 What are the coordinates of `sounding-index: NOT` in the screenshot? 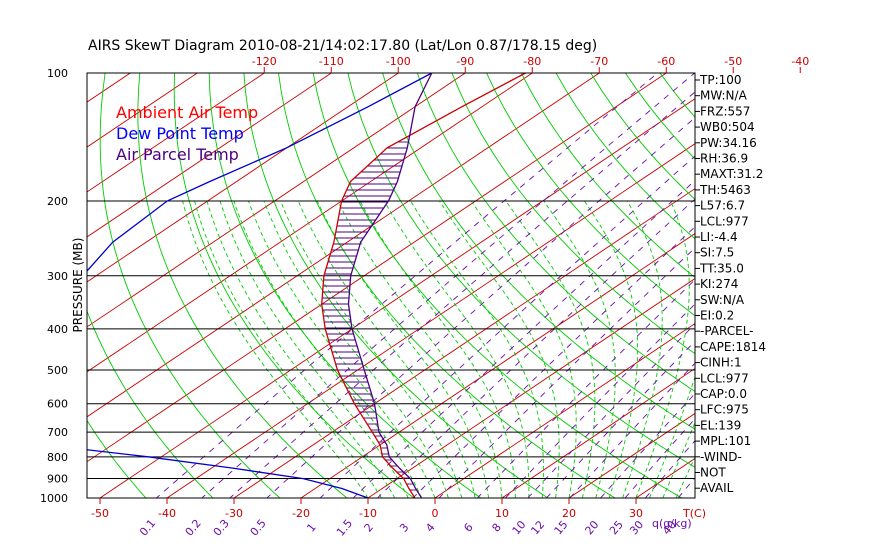 It's located at (713, 473).